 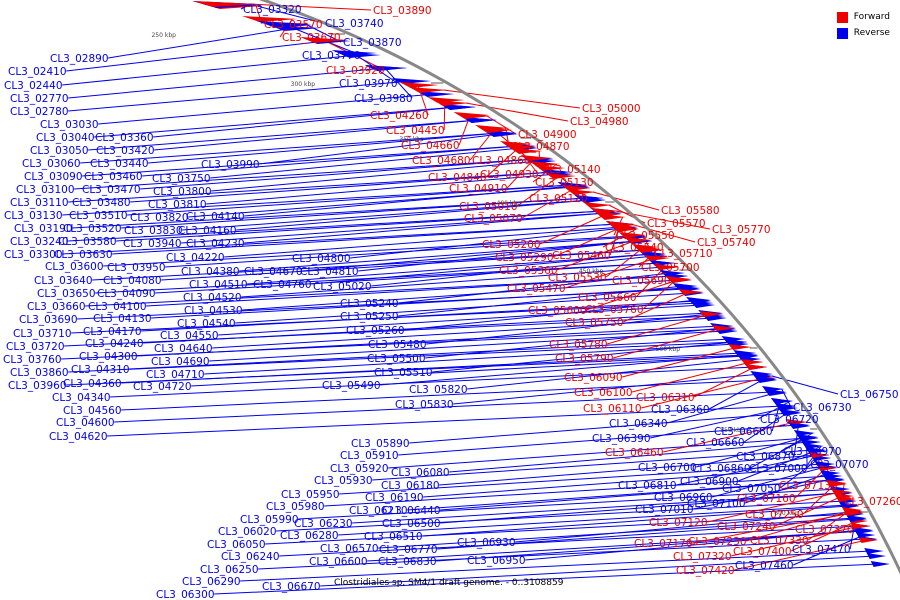 What do you see at coordinates (581, 256) in the screenshot?
I see `gene-label: CL3_05460` at bounding box center [581, 256].